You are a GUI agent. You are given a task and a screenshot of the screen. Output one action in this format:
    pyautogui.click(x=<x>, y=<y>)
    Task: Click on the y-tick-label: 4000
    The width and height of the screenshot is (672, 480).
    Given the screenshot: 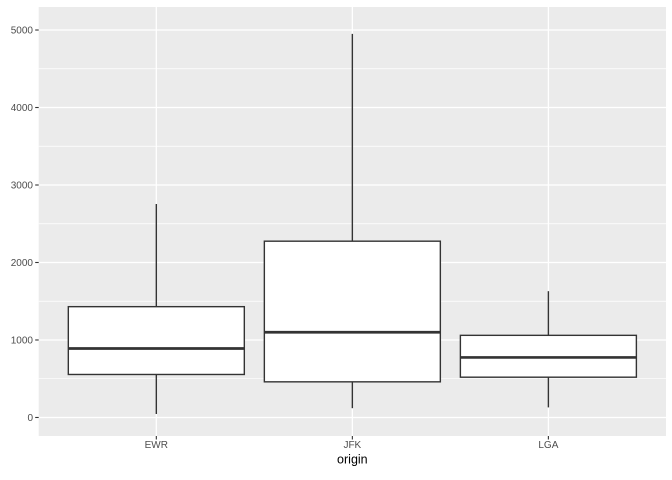 What is the action you would take?
    pyautogui.click(x=22, y=108)
    